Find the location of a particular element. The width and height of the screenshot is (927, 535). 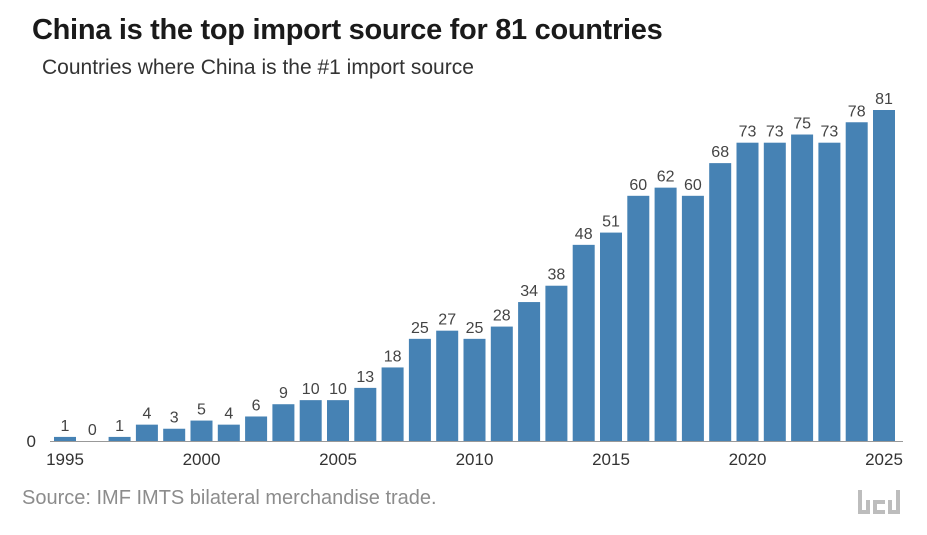

data-label-1997: 1 is located at coordinates (119, 426).